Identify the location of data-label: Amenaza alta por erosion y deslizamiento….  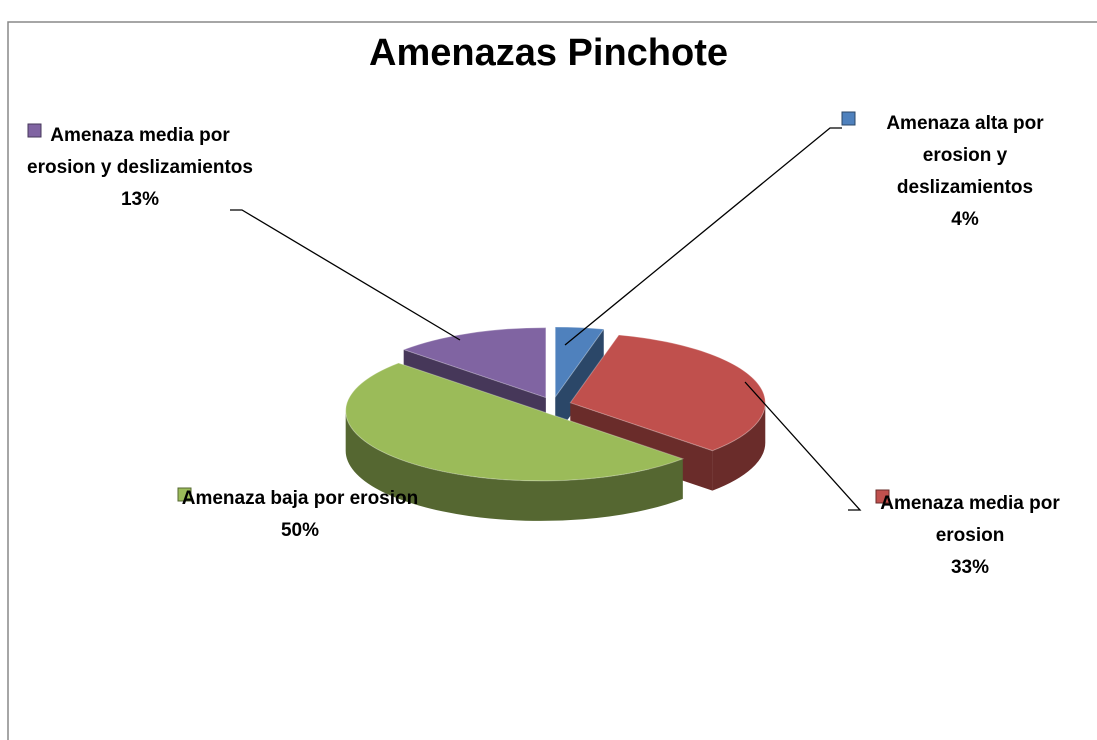
(965, 172).